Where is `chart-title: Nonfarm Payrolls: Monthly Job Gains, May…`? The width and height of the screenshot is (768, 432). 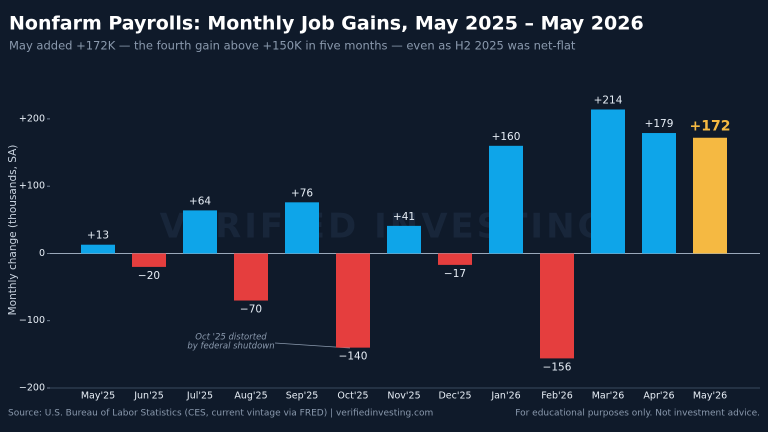 chart-title: Nonfarm Payrolls: Monthly Job Gains, May… is located at coordinates (326, 24).